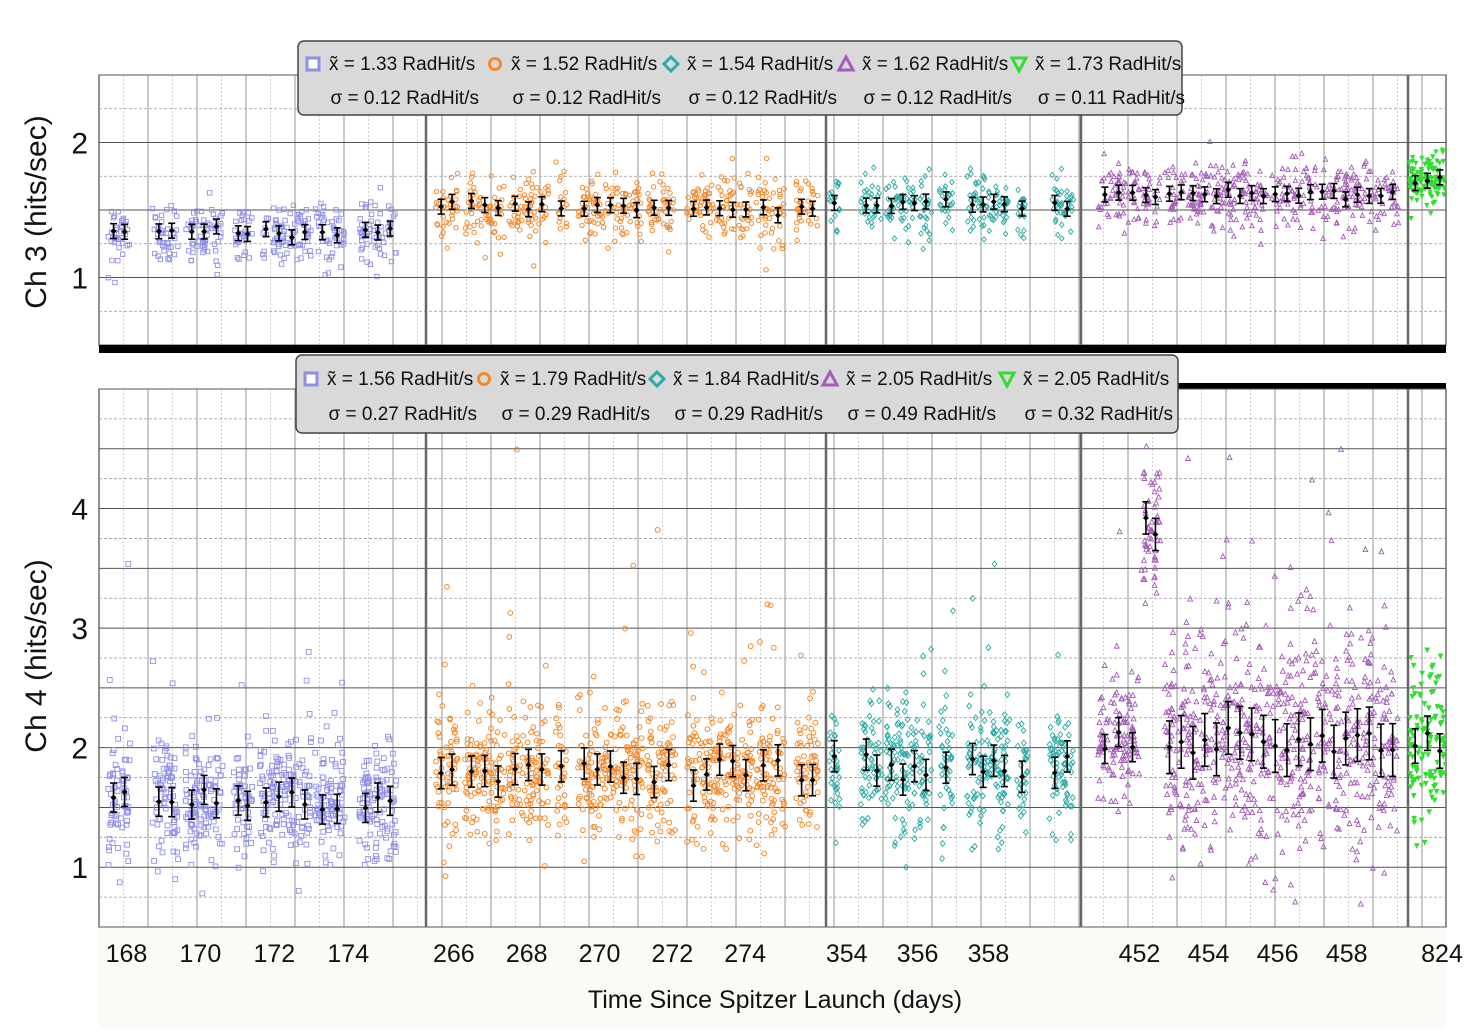 Image resolution: width=1470 pixels, height=1035 pixels. Describe the element at coordinates (772, 349) in the screenshot. I see `panel-divider` at that location.